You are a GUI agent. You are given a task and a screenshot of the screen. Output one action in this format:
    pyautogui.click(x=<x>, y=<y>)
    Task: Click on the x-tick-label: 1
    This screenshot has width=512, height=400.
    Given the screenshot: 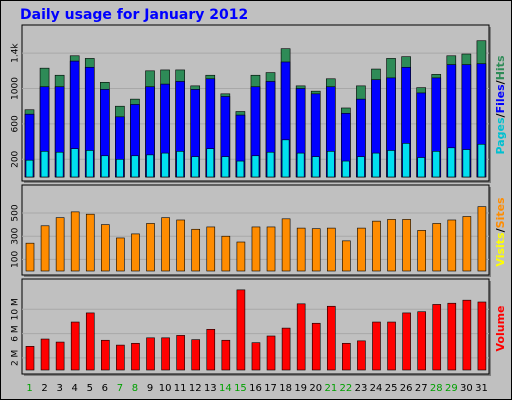 What is the action you would take?
    pyautogui.click(x=29, y=388)
    